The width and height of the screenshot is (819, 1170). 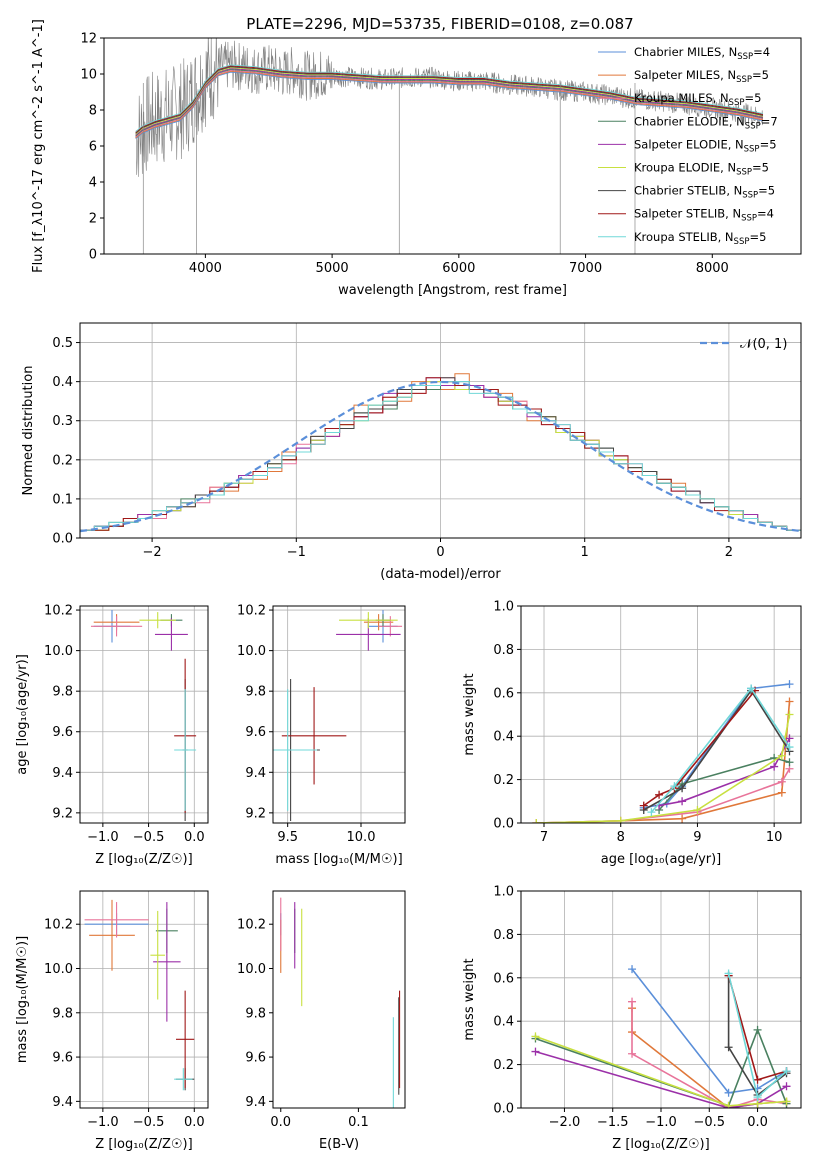 What do you see at coordinates (503, 1065) in the screenshot?
I see `y-tick-label: 0.2` at bounding box center [503, 1065].